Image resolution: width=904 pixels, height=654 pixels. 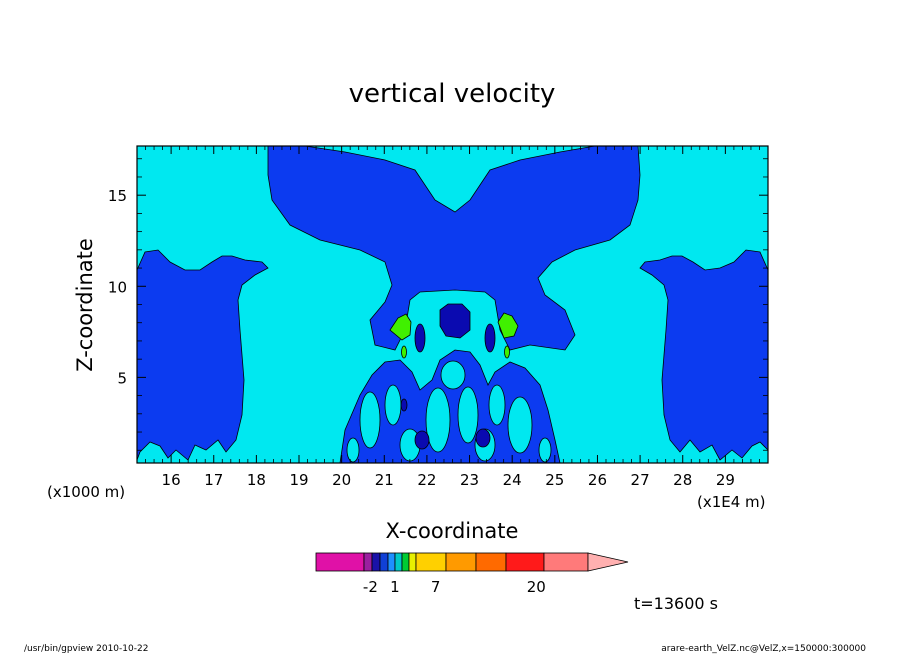 I want to click on x-tick-label: 29, so click(x=725, y=480).